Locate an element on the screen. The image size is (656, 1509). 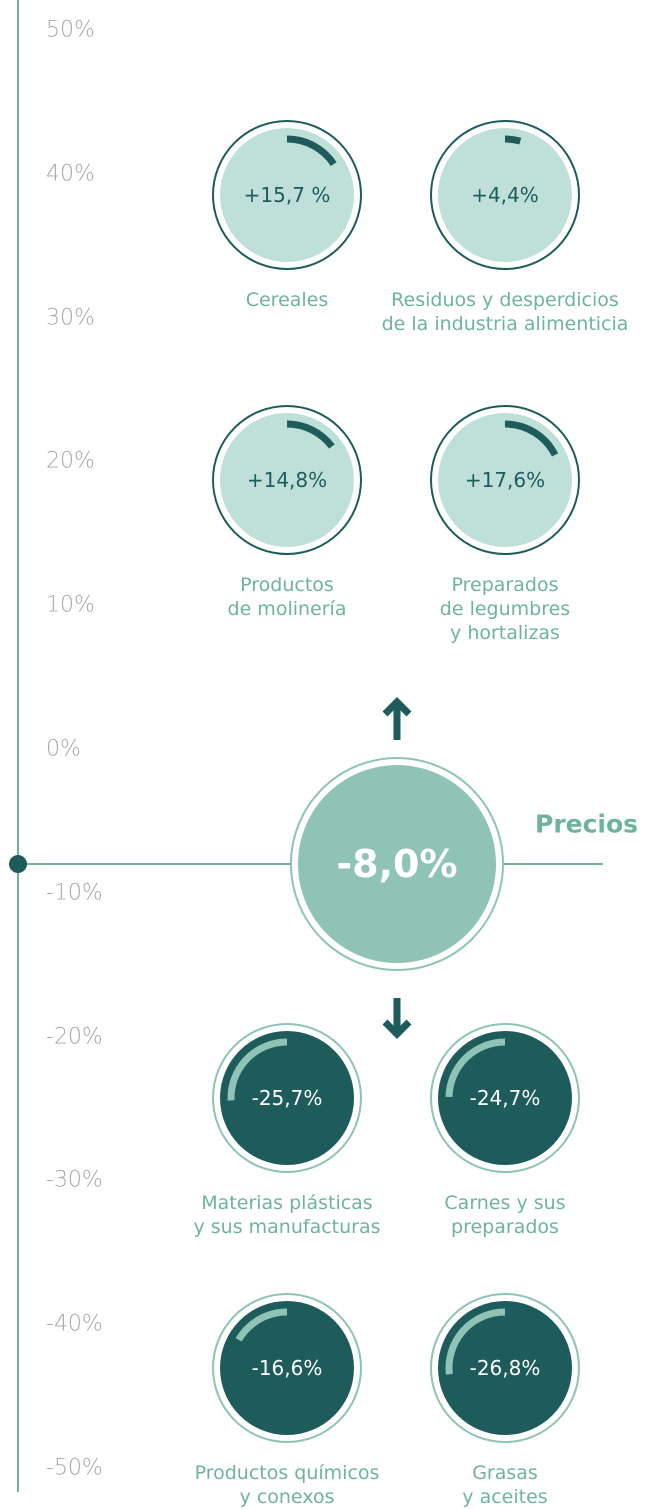
item-label: Grasas y aceites is located at coordinates (505, 1485).